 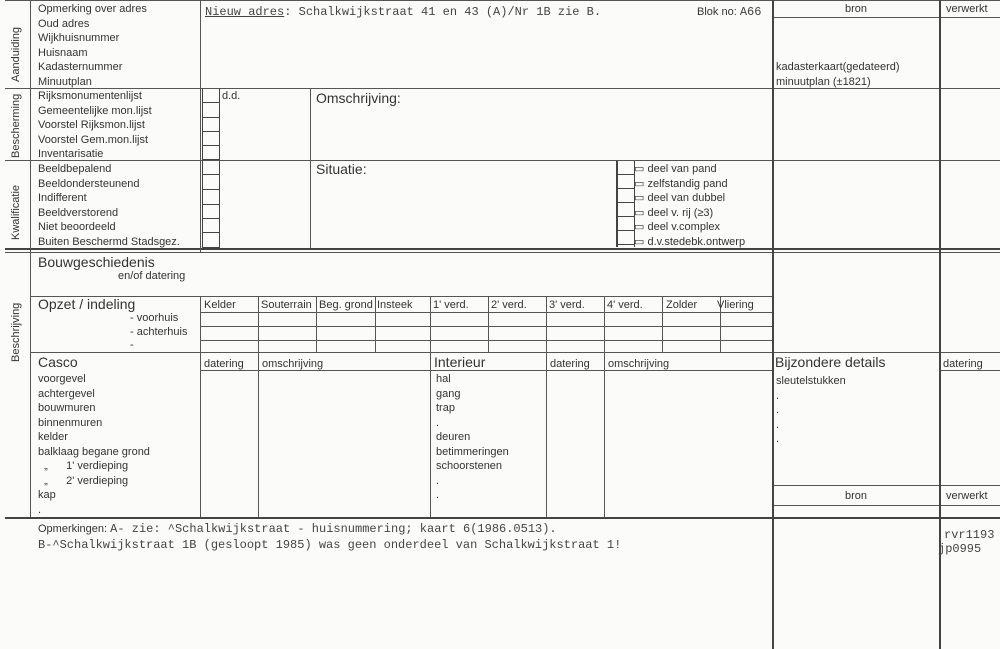 What do you see at coordinates (64, 23) in the screenshot?
I see `field-label: Oud adres` at bounding box center [64, 23].